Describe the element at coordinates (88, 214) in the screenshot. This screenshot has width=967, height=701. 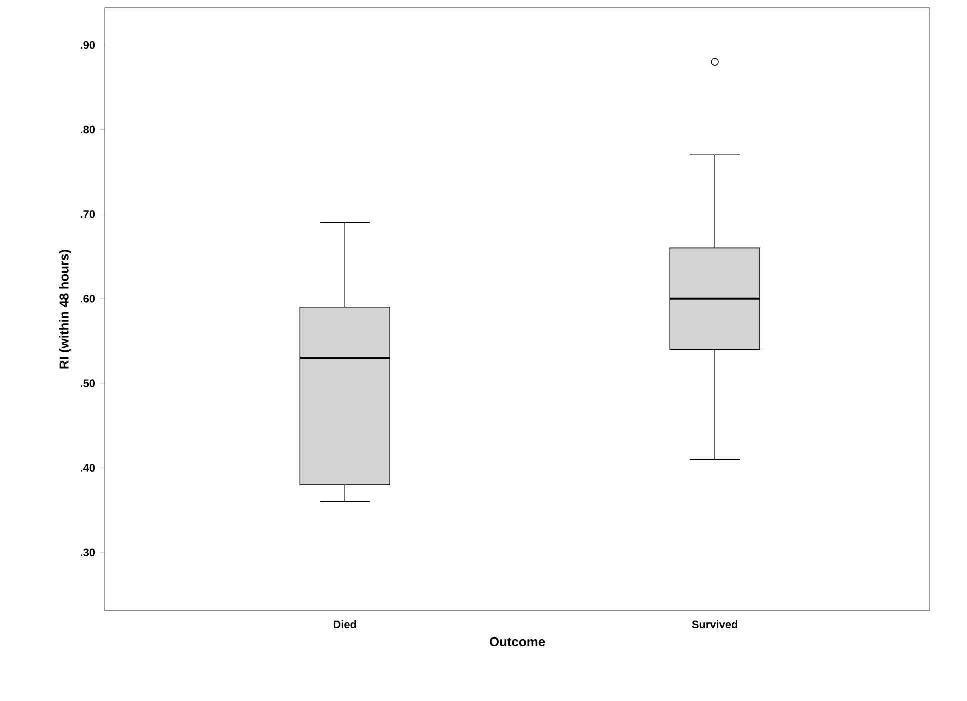
I see `y-tick-label: .70` at that location.